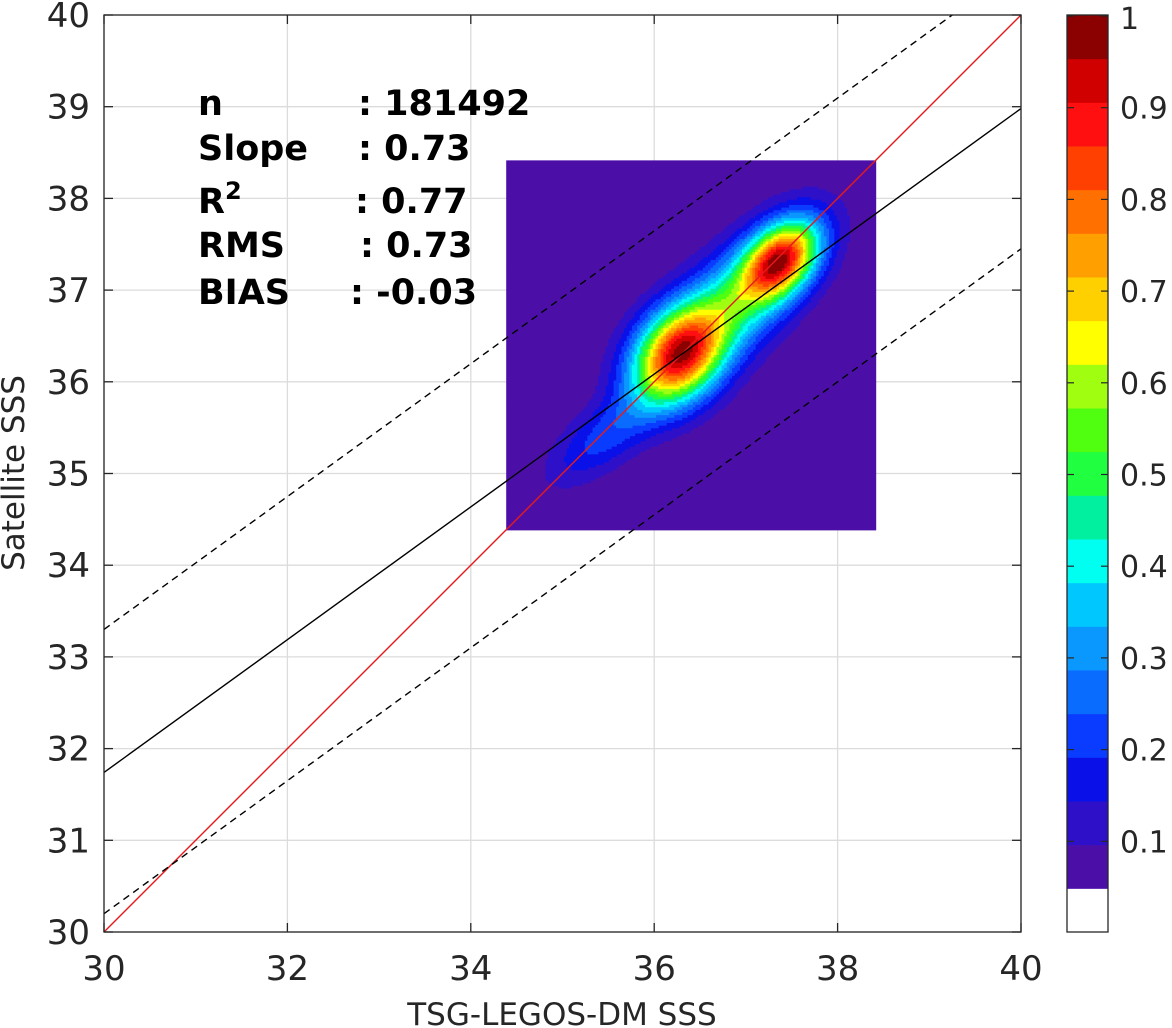  Describe the element at coordinates (1144, 751) in the screenshot. I see `colorbar-tick-label: 0.2` at that location.